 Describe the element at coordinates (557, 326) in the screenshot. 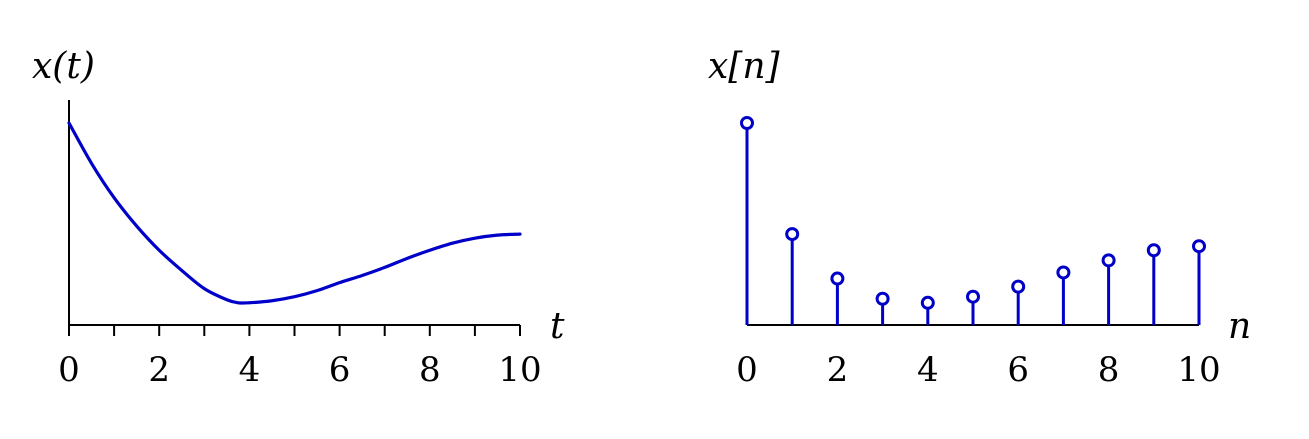

I see `x-axis-label: t` at that location.